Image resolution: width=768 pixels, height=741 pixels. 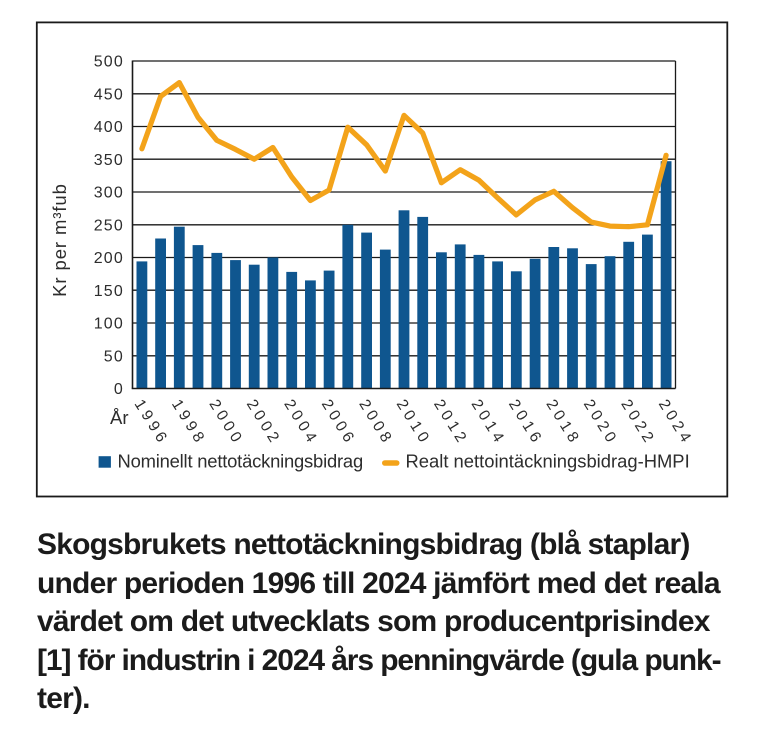 What do you see at coordinates (119, 417) in the screenshot?
I see `svg-text: År` at bounding box center [119, 417].